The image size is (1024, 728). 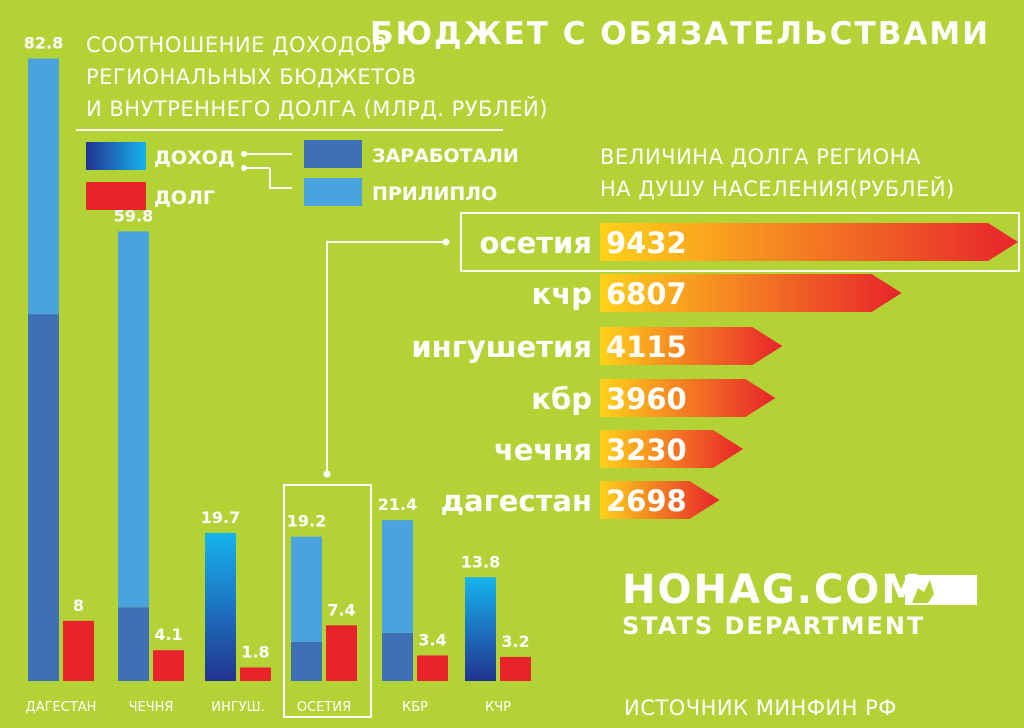 I want to click on income-value-label: 13.8, so click(x=480, y=561).